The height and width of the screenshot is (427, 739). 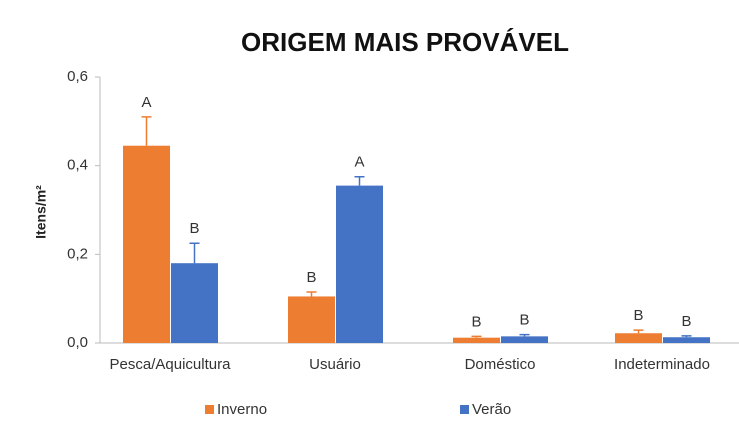 What do you see at coordinates (77, 165) in the screenshot?
I see `y-tick-label: 0,4` at bounding box center [77, 165].